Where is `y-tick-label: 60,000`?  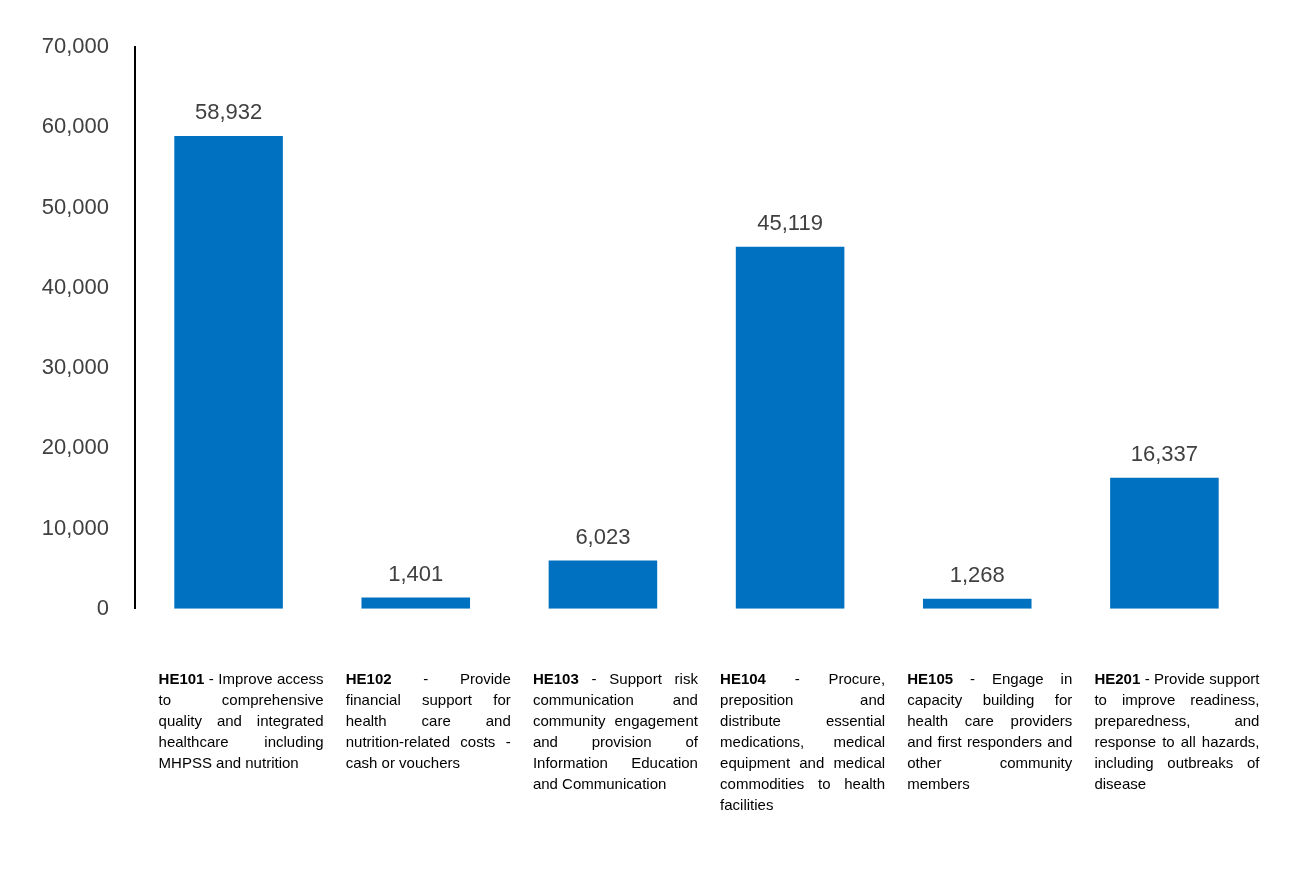 y-tick-label: 60,000 is located at coordinates (75, 126).